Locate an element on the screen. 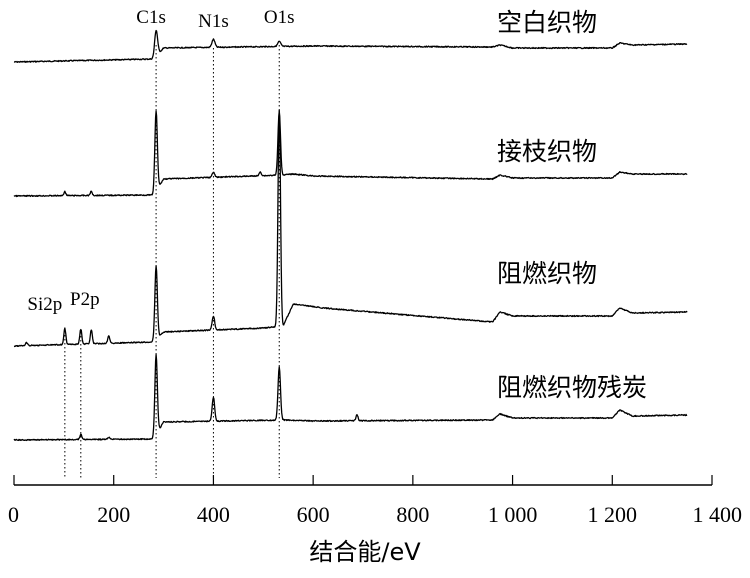 Image resolution: width=750 pixels, height=578 pixels. peak-label: N1s is located at coordinates (213, 21).